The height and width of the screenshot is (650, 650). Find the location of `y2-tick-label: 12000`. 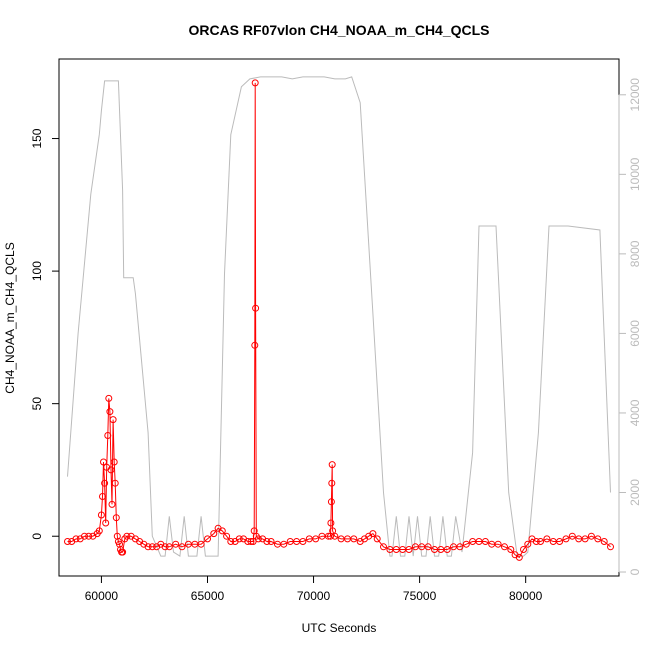

y2-tick-label: 12000 is located at coordinates (635, 95).